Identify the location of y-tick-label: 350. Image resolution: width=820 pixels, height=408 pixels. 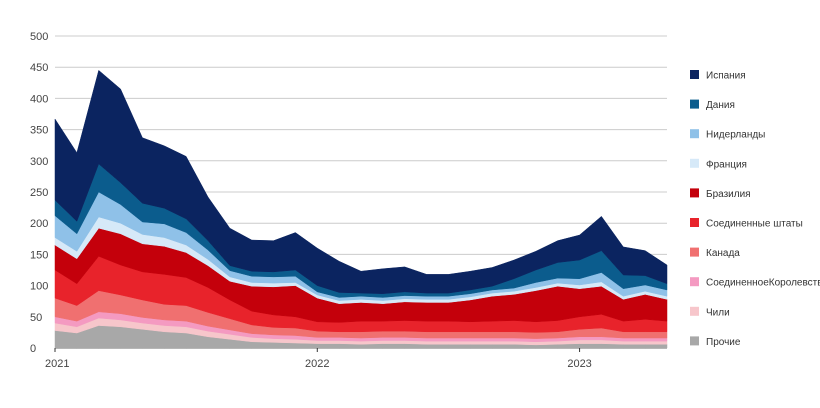
(39, 131).